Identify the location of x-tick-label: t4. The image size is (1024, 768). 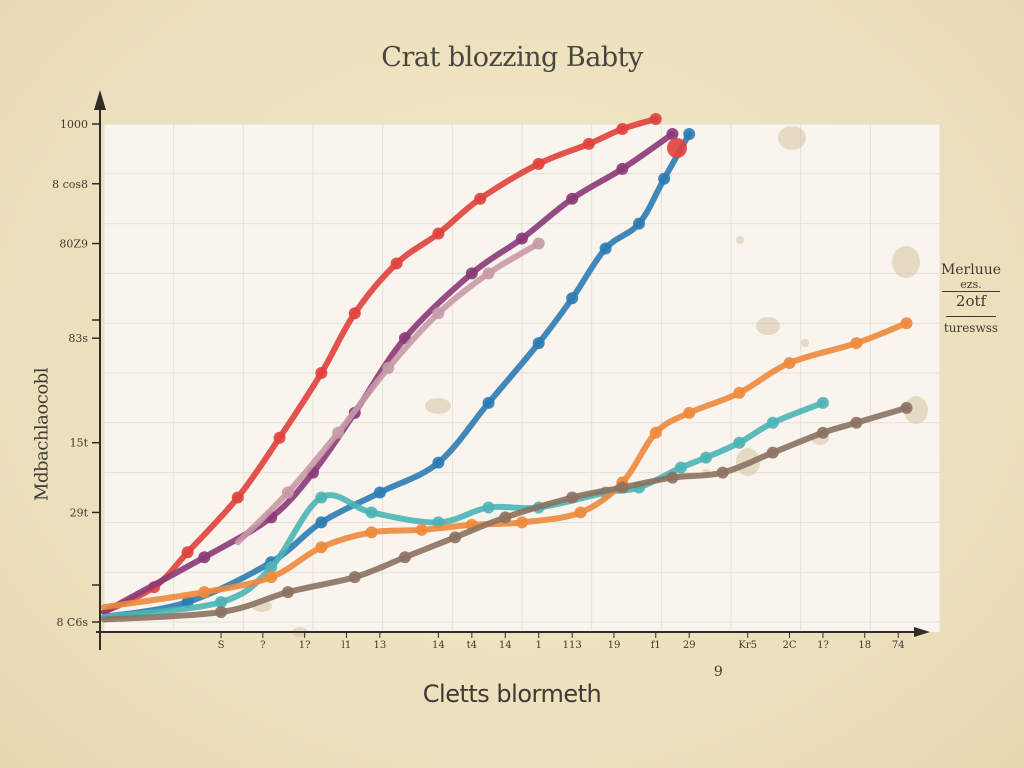
(472, 645).